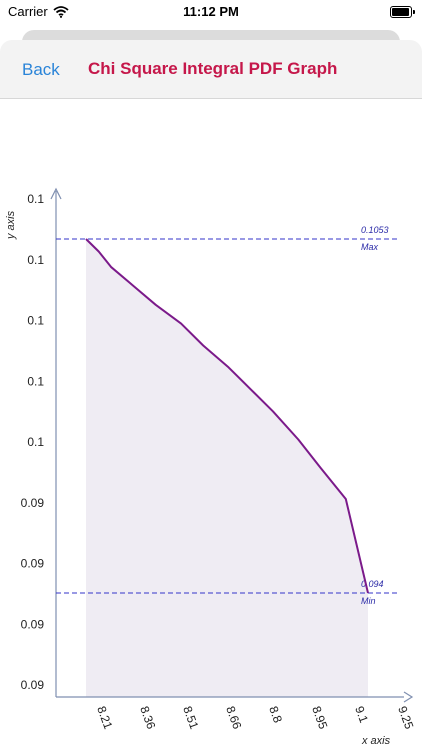 This screenshot has height=750, width=422. What do you see at coordinates (372, 584) in the screenshot?
I see `min-value-label: 0.094` at bounding box center [372, 584].